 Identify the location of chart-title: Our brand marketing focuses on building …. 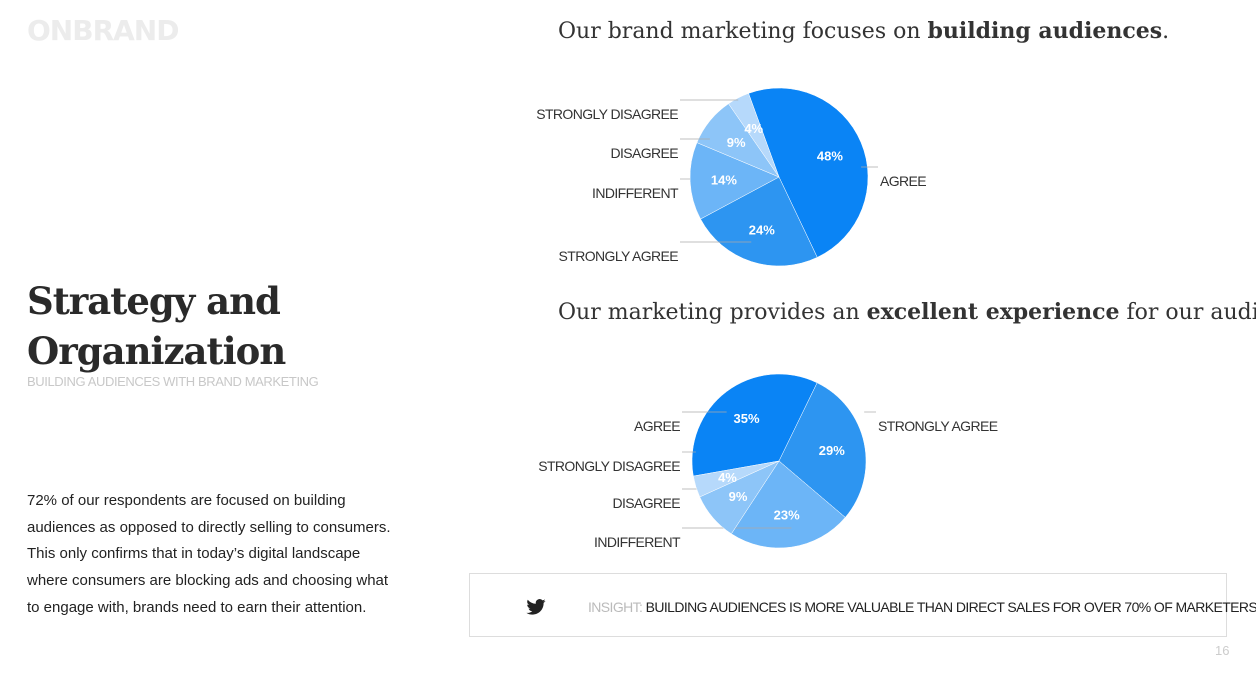
(863, 31).